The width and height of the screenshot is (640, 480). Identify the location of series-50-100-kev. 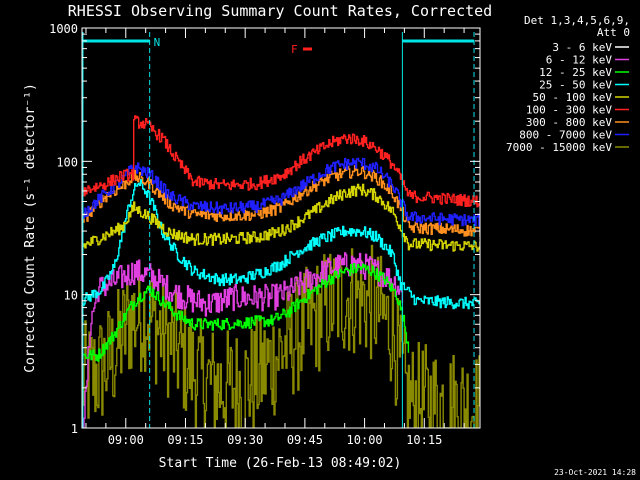
(281, 217).